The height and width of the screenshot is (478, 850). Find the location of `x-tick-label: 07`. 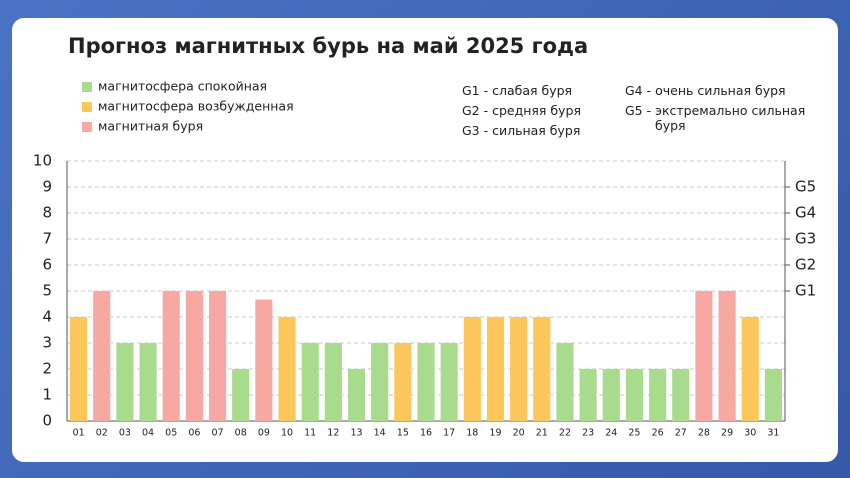

x-tick-label: 07 is located at coordinates (218, 433).